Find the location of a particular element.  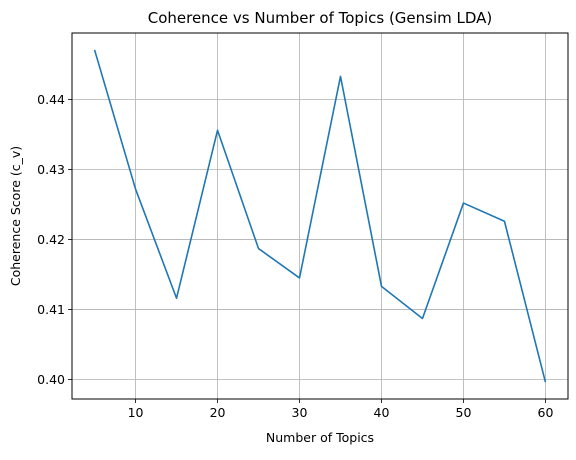

y-tick-label: 0.41 is located at coordinates (51, 309).